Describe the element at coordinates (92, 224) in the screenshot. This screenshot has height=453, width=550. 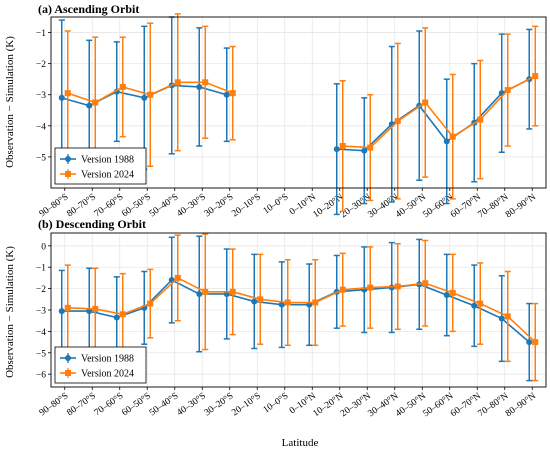
I see `panel-title: (b) Descending Orbit` at that location.